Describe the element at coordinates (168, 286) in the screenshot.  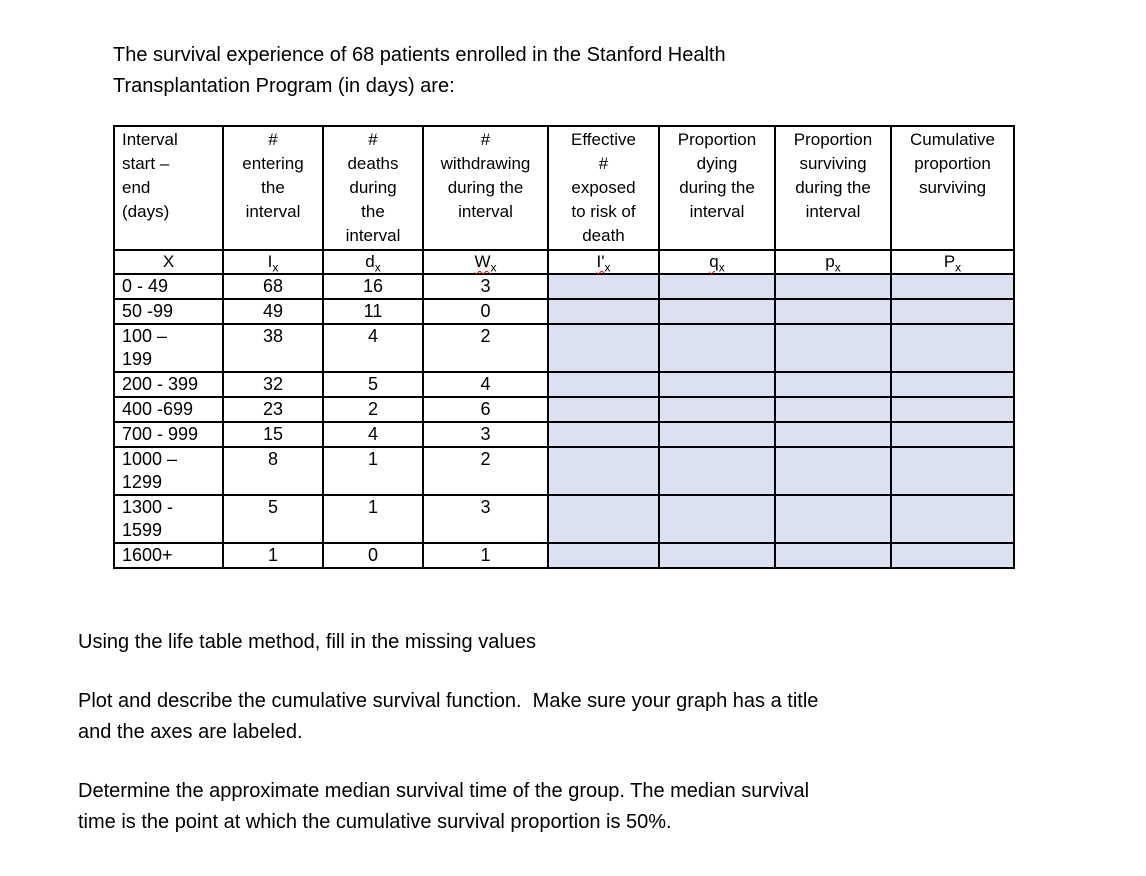
I see `cell-interval: 0 - 49` at that location.